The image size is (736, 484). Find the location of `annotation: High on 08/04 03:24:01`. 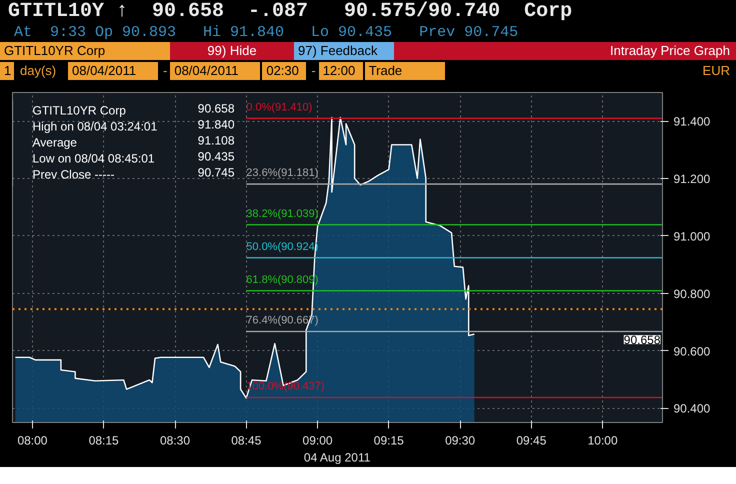

annotation: High on 08/04 03:24:01 is located at coordinates (95, 127).